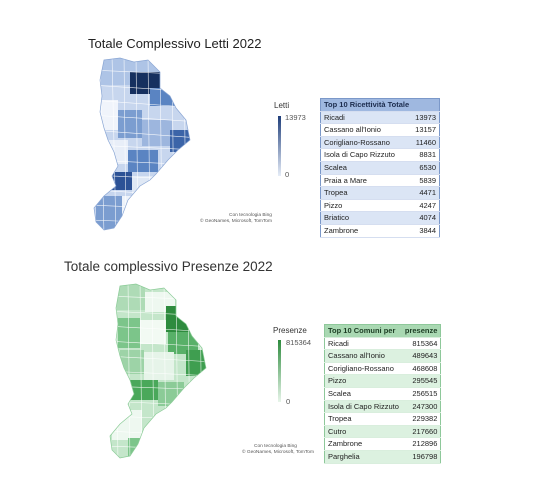 This screenshot has width=540, height=484. Describe the element at coordinates (421, 407) in the screenshot. I see `table-cell-value: 247300` at that location.